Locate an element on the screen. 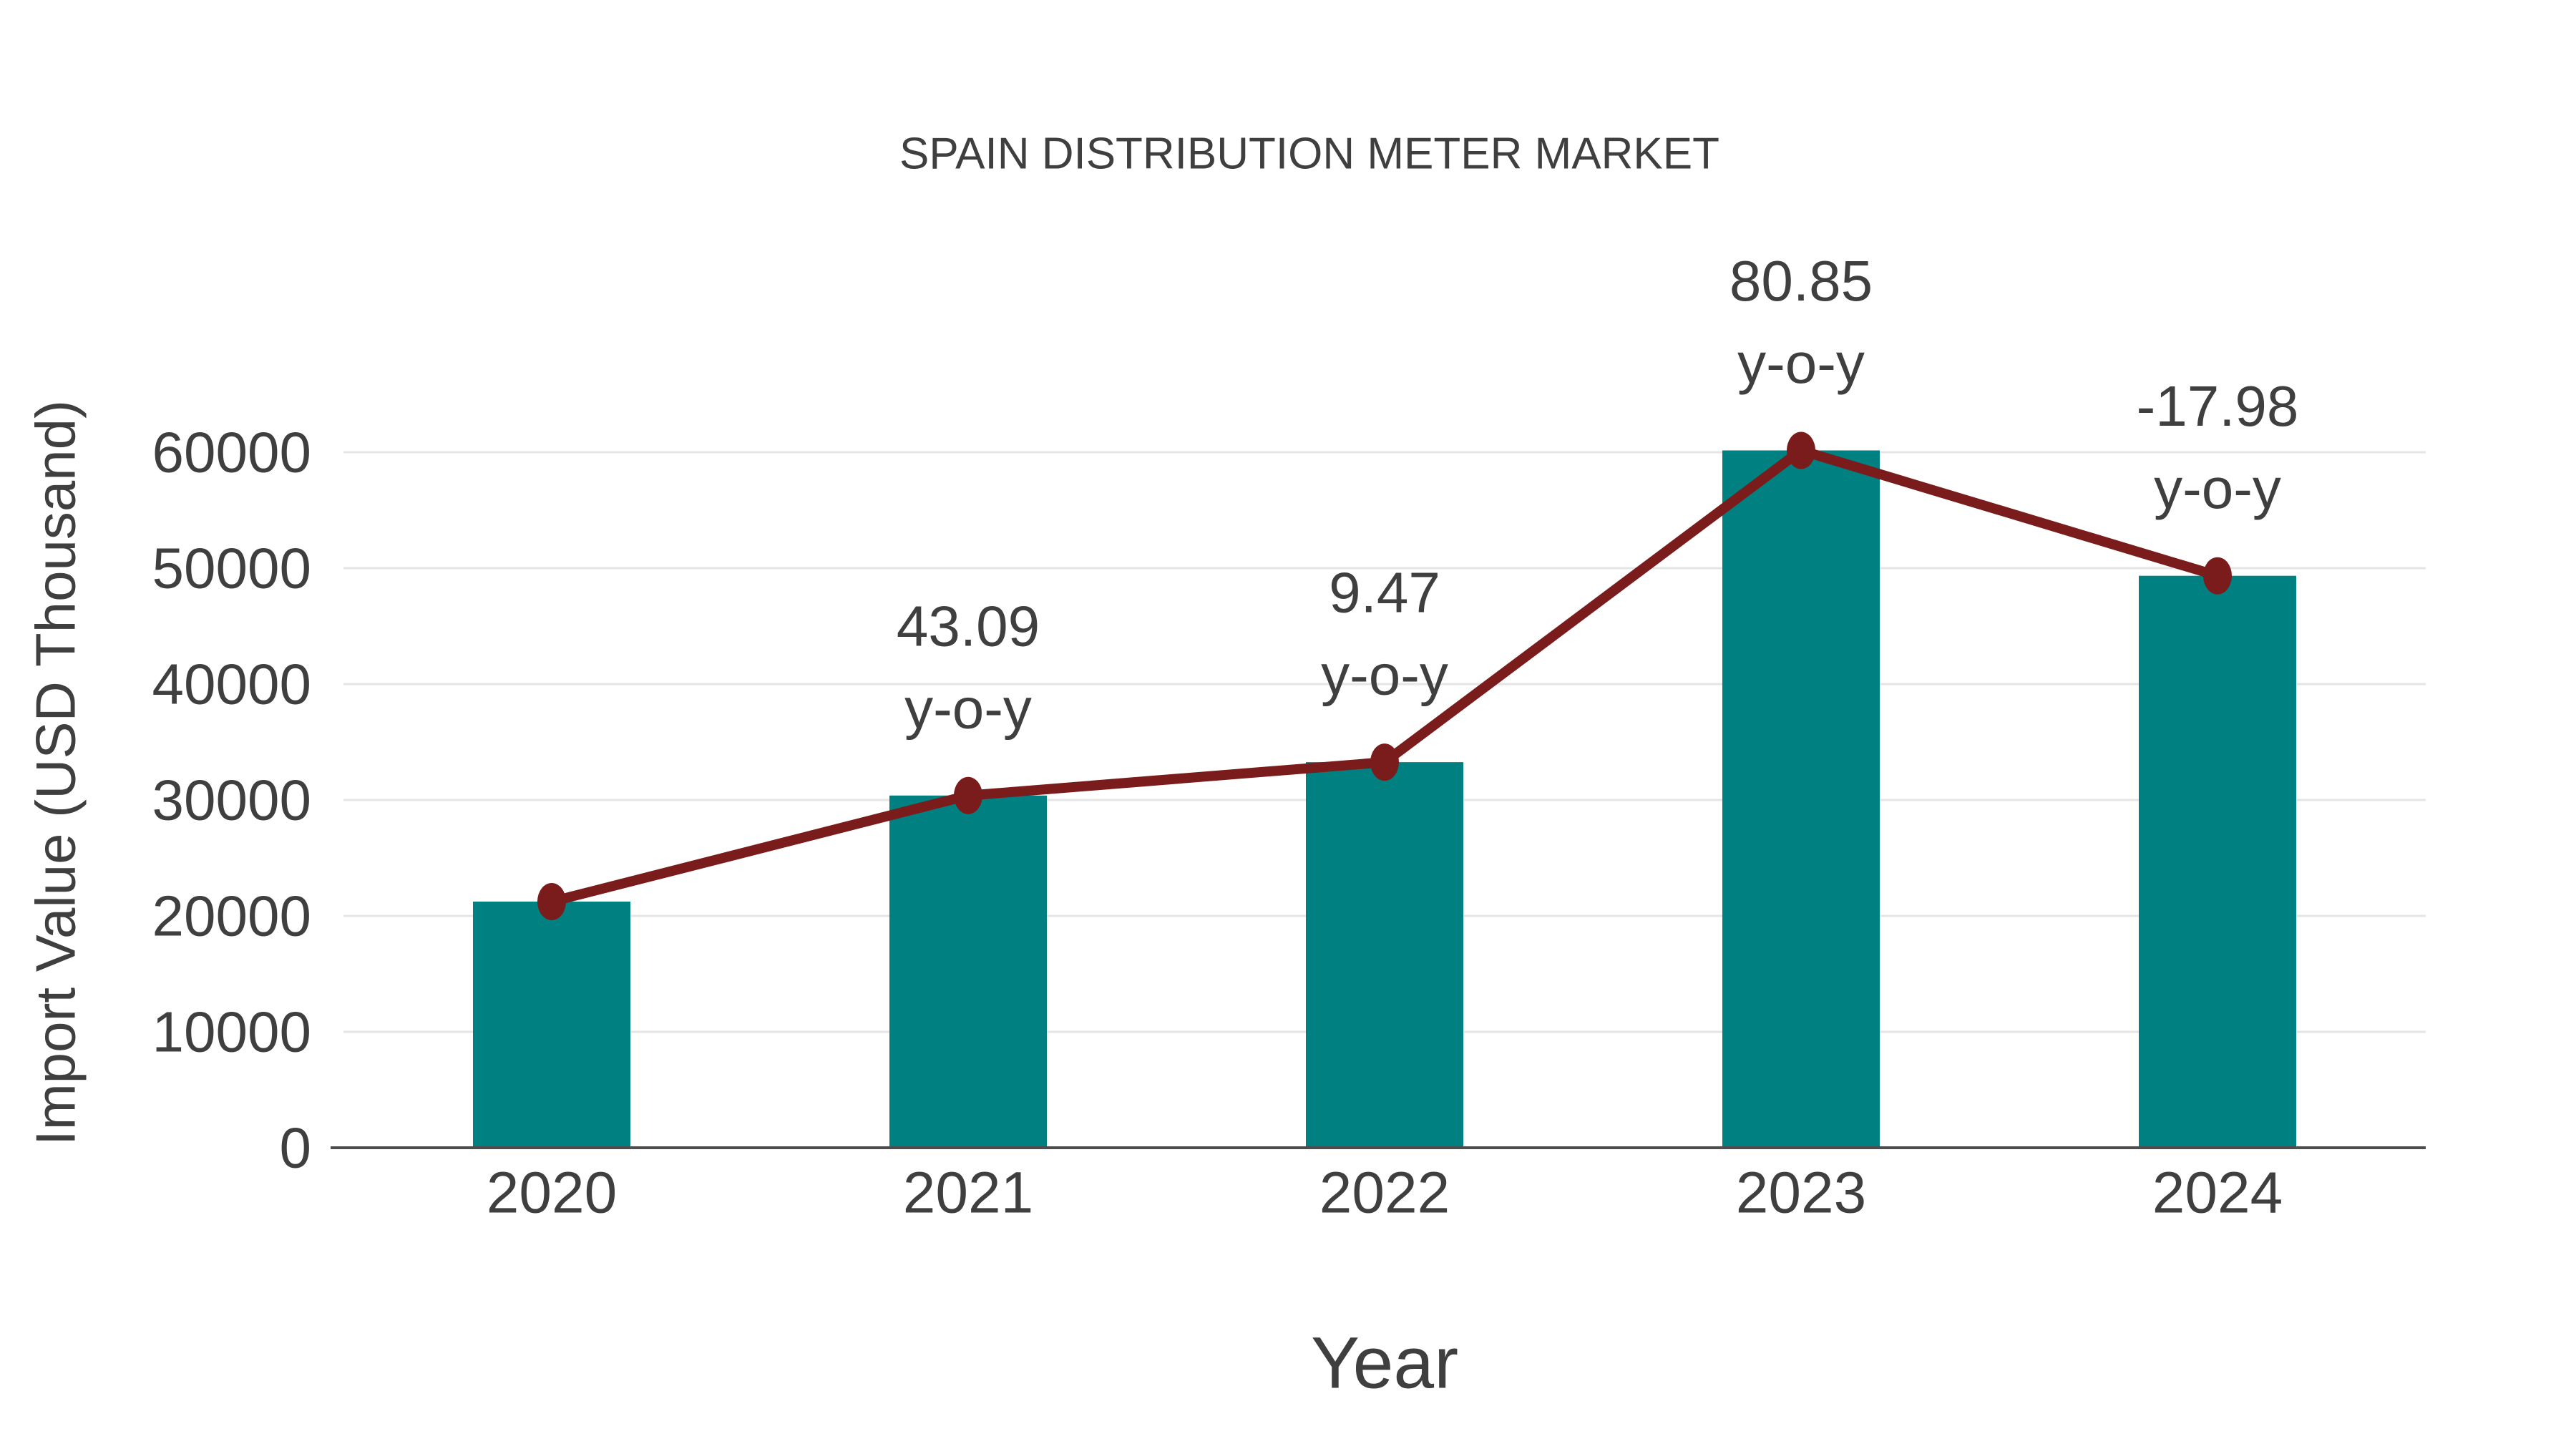  annotation-value: 43.09 is located at coordinates (968, 626).